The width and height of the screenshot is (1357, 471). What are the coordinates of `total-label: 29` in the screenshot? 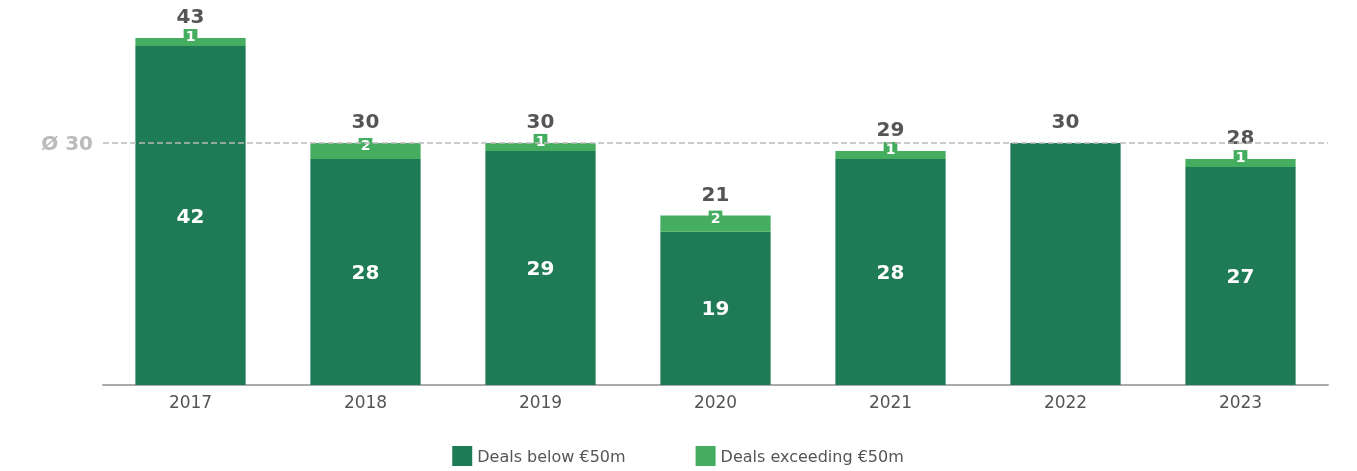 It's located at (890, 128).